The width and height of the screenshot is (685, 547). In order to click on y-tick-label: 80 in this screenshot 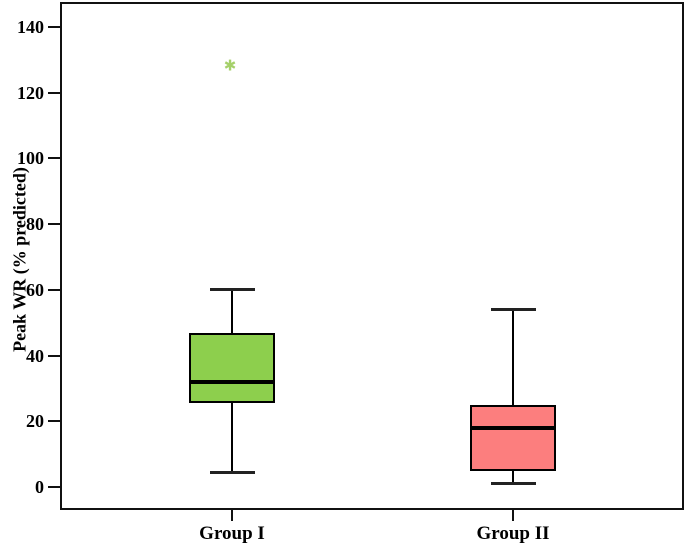, I will do `click(35, 224)`.